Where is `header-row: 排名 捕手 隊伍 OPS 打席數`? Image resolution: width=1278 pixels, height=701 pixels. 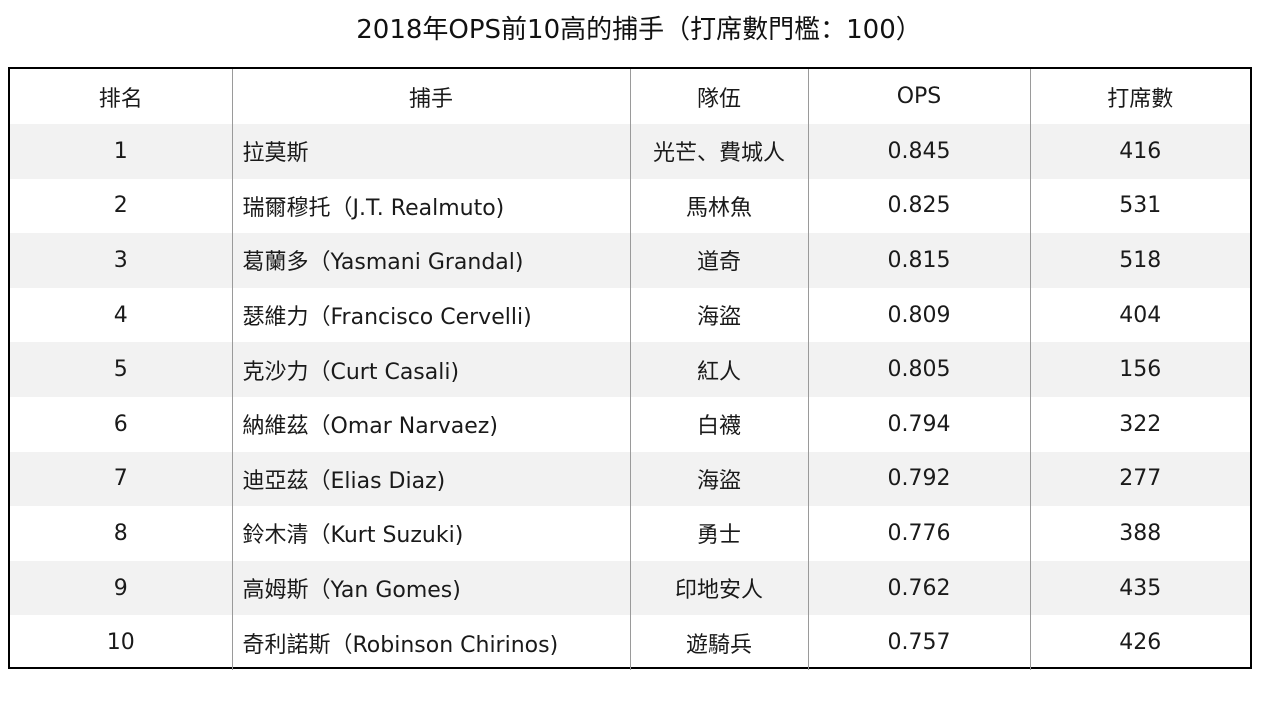 header-row: 排名 捕手 隊伍 OPS 打席數 is located at coordinates (630, 96).